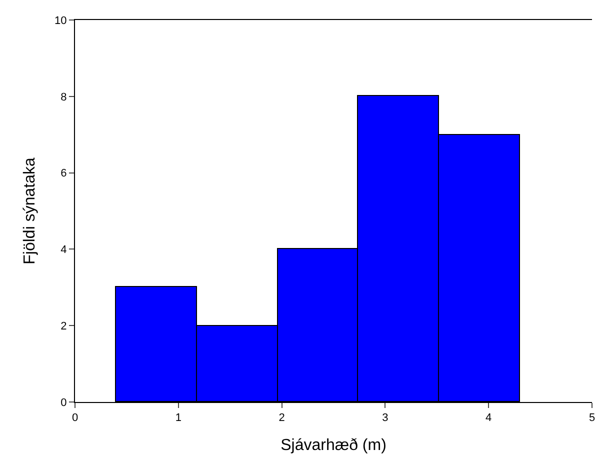 The height and width of the screenshot is (468, 607). Describe the element at coordinates (63, 250) in the screenshot. I see `y-tick-label: 4` at that location.